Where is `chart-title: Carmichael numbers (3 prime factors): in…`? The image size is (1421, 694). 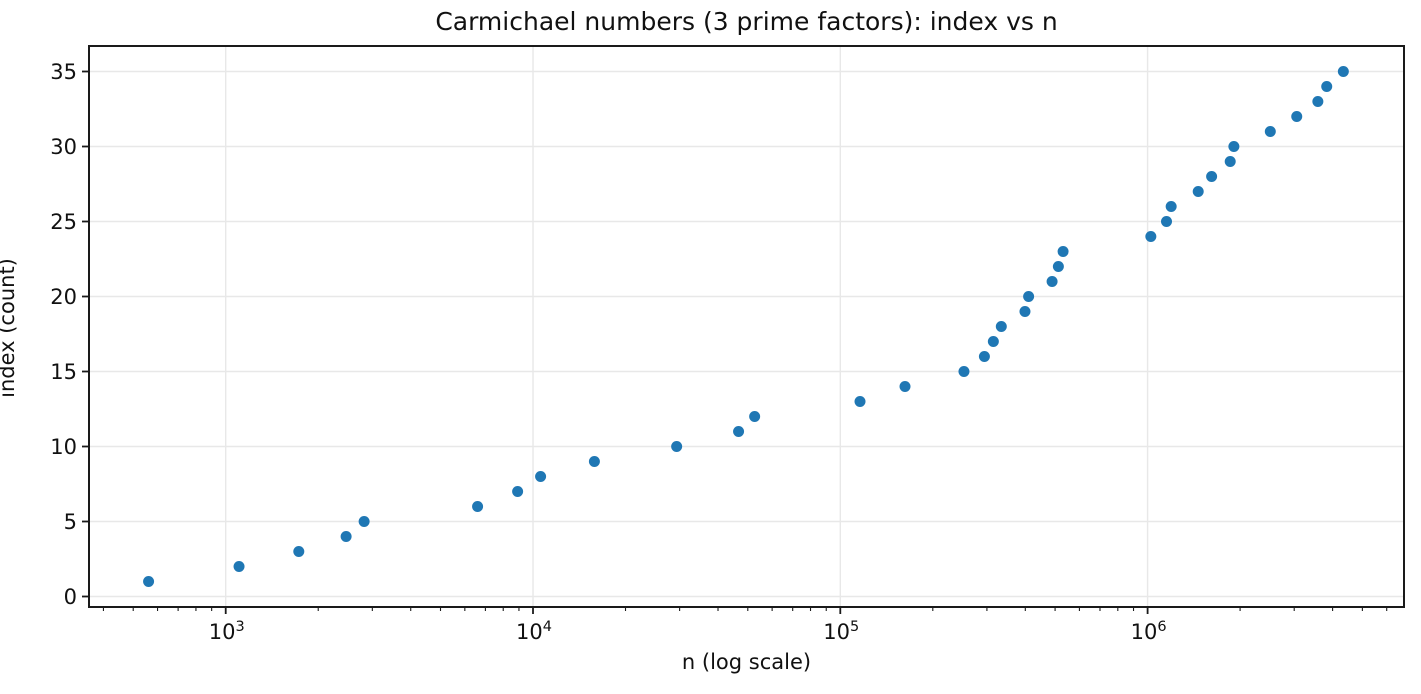
chart-title: Carmichael numbers (3 prime factors): in… is located at coordinates (746, 21).